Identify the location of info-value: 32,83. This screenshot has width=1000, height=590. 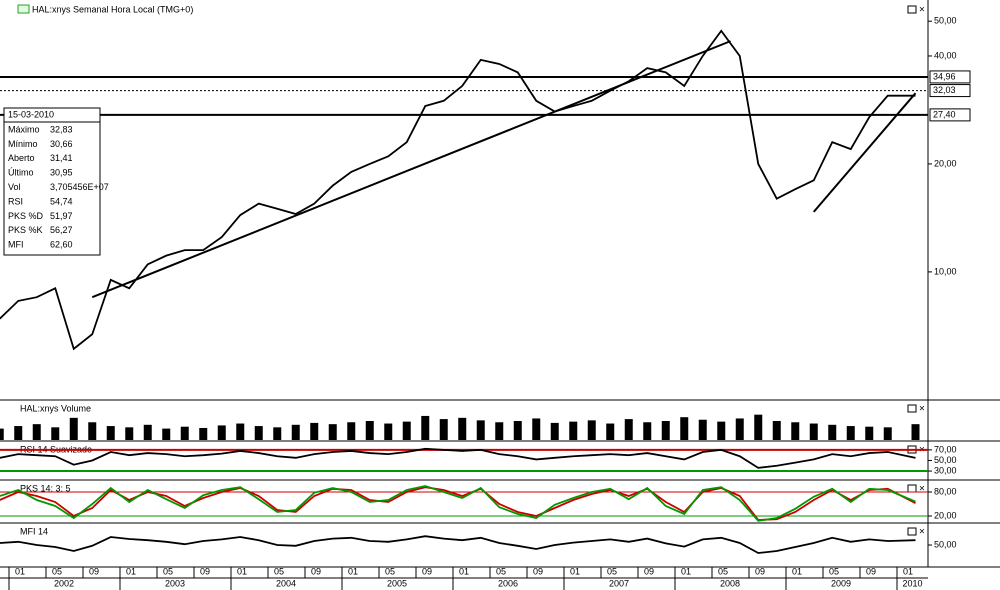
(61, 129).